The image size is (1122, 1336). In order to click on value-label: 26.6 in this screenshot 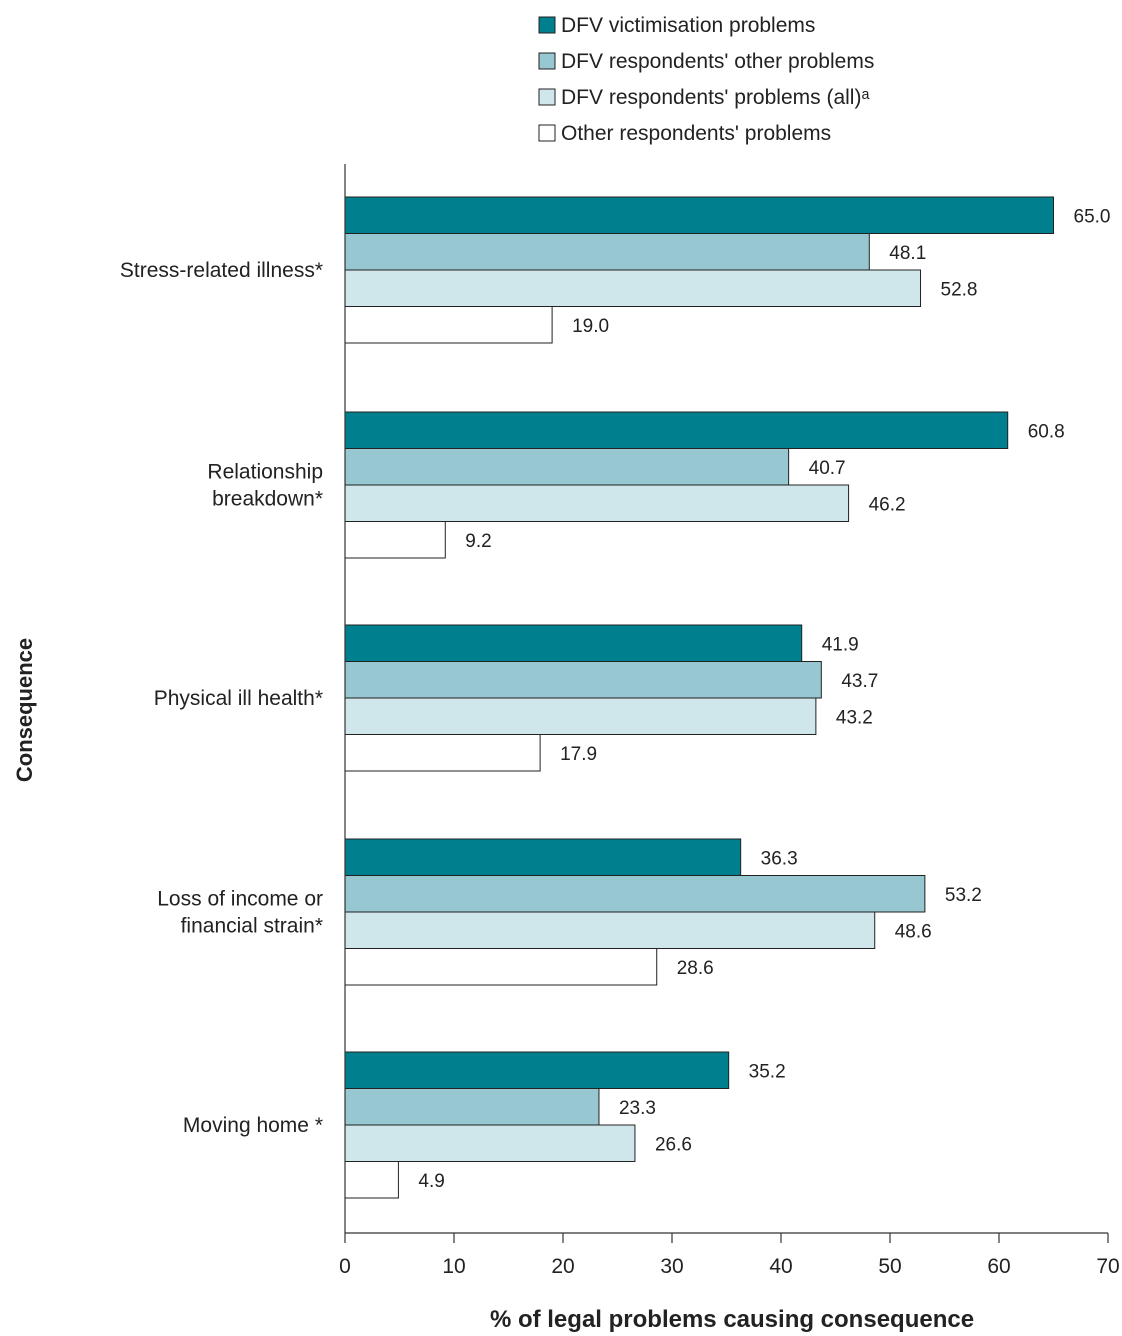, I will do `click(673, 1144)`.